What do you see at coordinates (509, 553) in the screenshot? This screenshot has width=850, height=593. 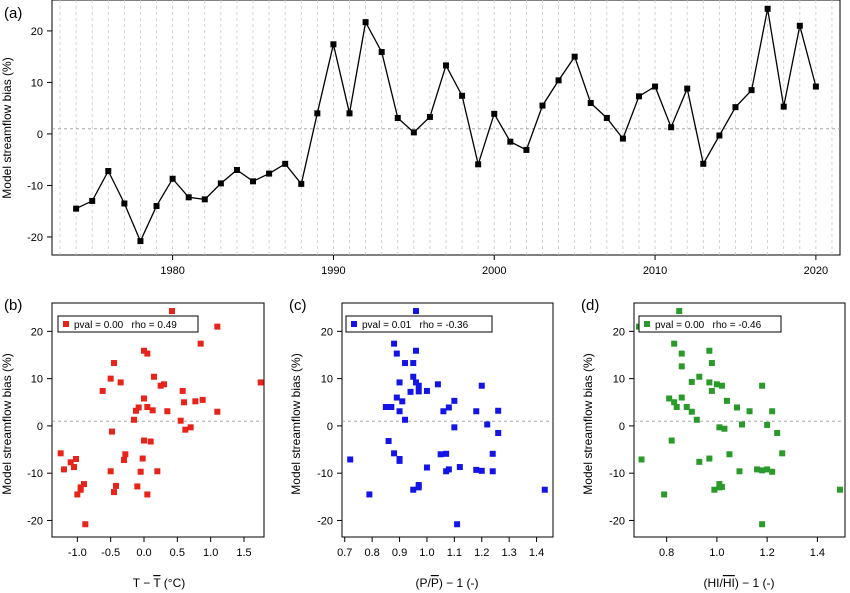 I see `panel-c-x-tick-label-6: 1.3` at bounding box center [509, 553].